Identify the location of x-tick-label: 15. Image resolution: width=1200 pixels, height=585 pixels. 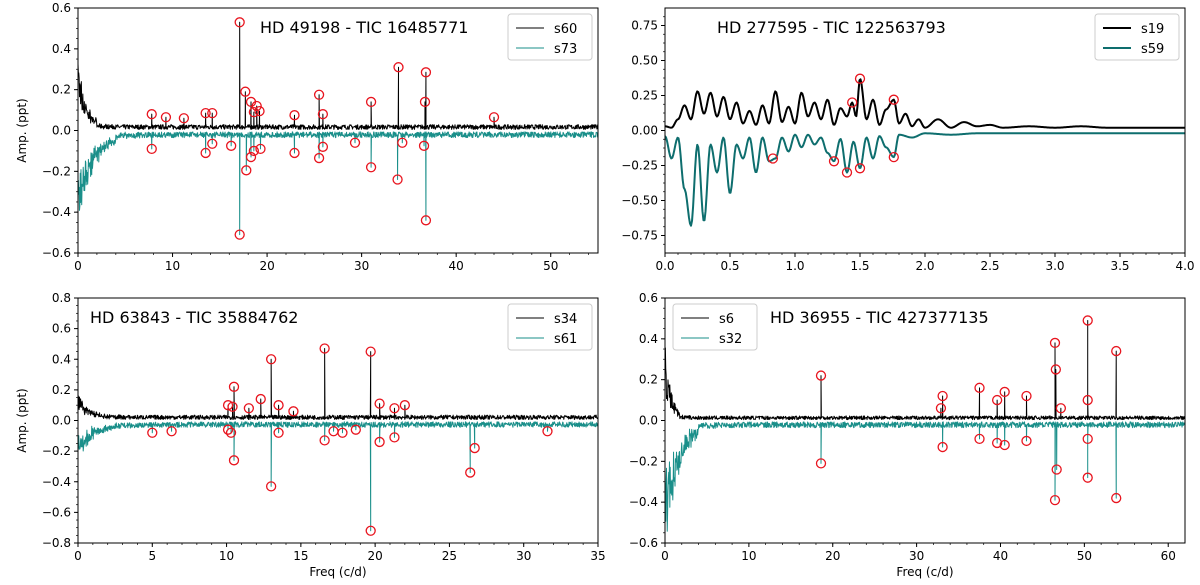
(300, 556).